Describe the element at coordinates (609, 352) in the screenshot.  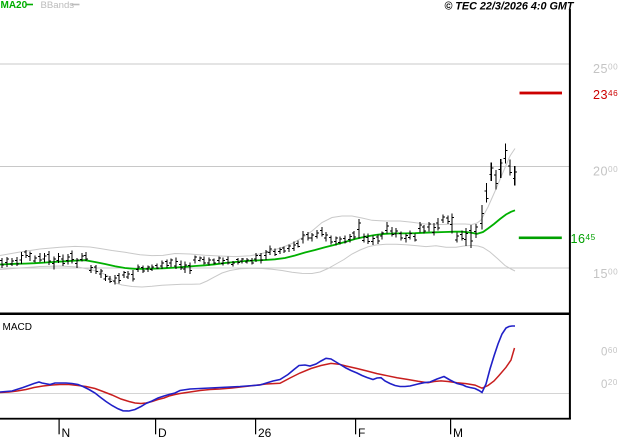
I see `svg-text: 060` at that location.